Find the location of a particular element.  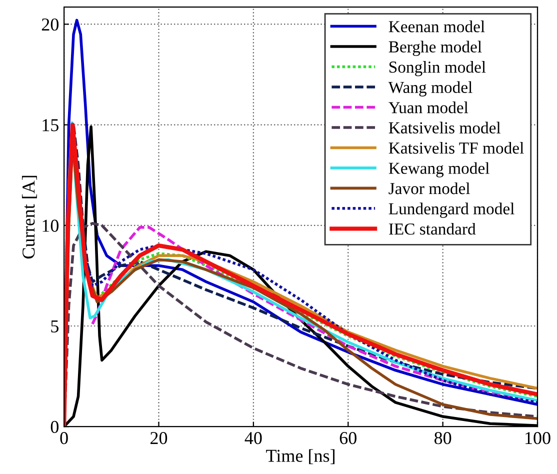

x-axis-title: Time [ns] is located at coordinates (300, 456).